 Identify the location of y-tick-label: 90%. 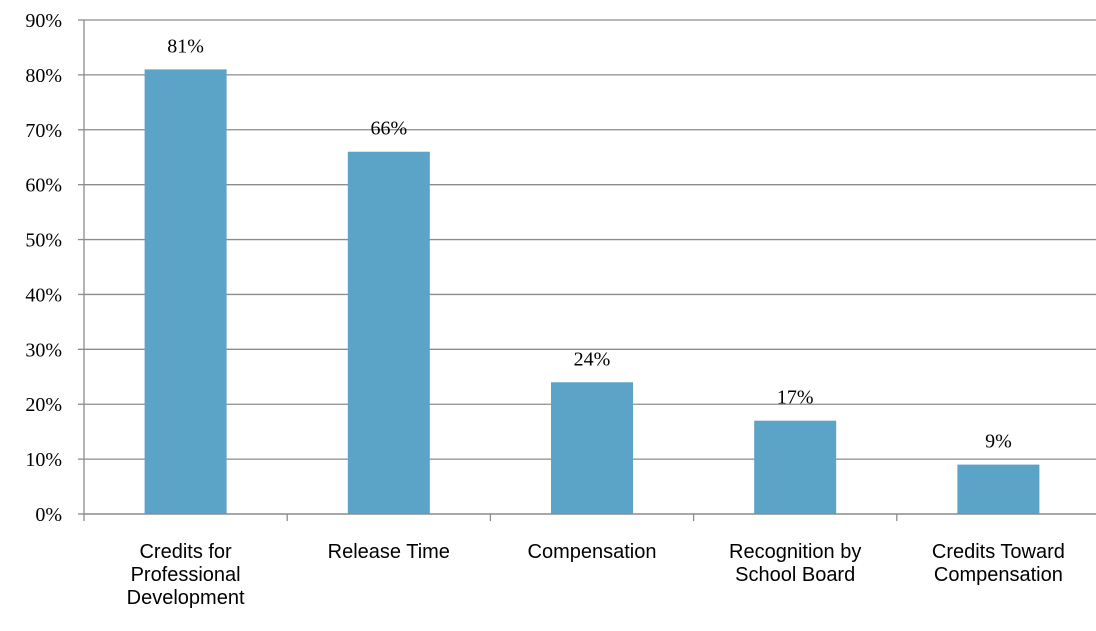
(43, 21).